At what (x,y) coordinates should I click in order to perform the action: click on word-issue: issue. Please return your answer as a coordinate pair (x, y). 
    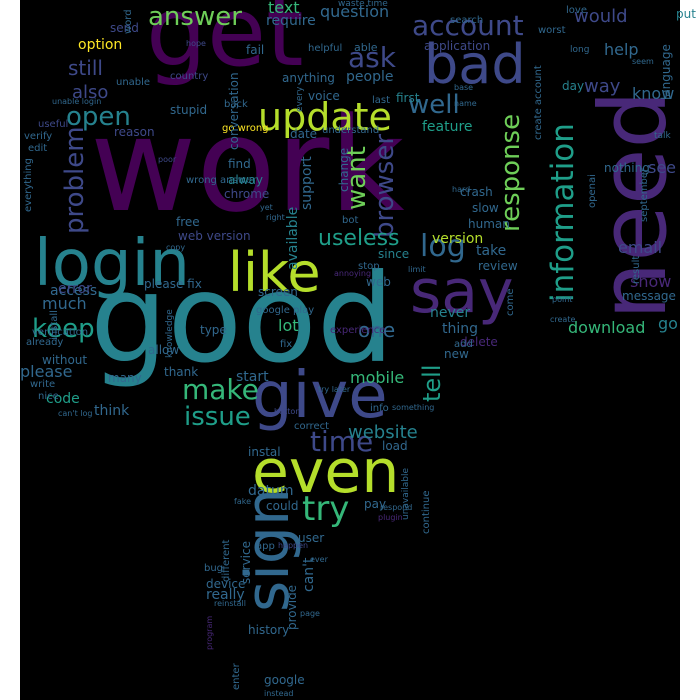
    Looking at the image, I should click on (217, 417).